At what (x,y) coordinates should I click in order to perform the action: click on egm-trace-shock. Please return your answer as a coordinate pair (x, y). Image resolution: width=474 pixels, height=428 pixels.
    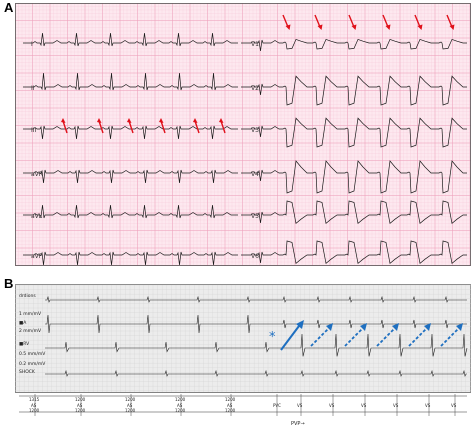
    Looking at the image, I should click on (256, 373).